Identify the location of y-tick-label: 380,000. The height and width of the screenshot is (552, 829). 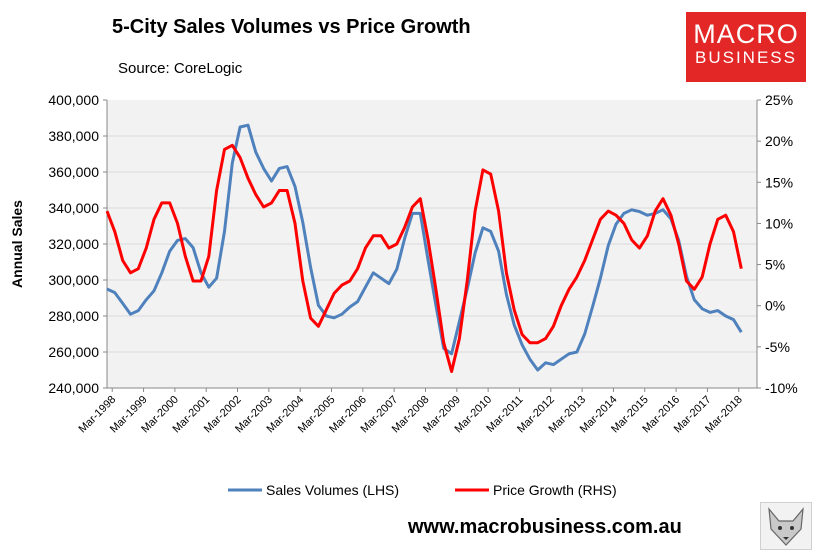
(73, 136).